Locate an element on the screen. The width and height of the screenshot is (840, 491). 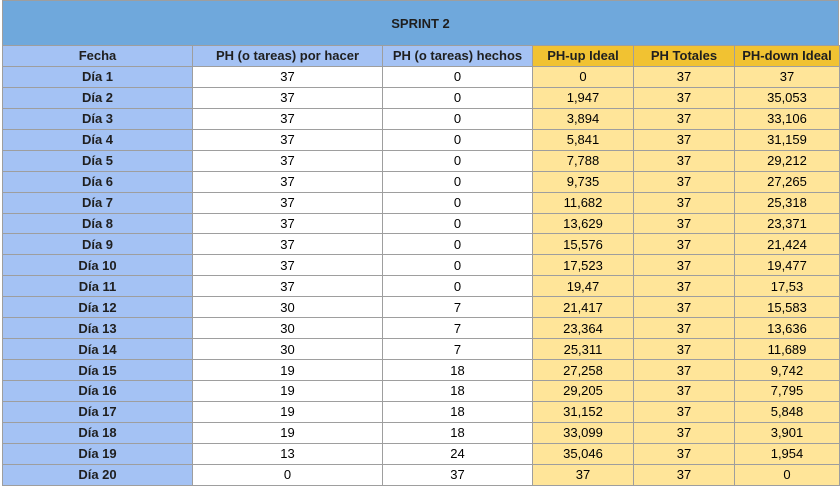
cell-fecha: Día 10 is located at coordinates (97, 265).